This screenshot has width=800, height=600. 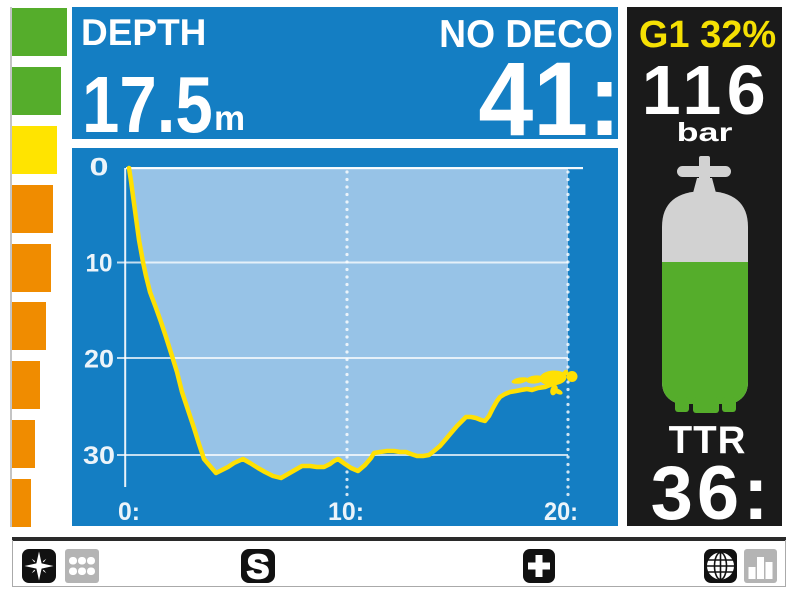 What do you see at coordinates (99, 168) in the screenshot?
I see `svg-text: 0` at bounding box center [99, 168].